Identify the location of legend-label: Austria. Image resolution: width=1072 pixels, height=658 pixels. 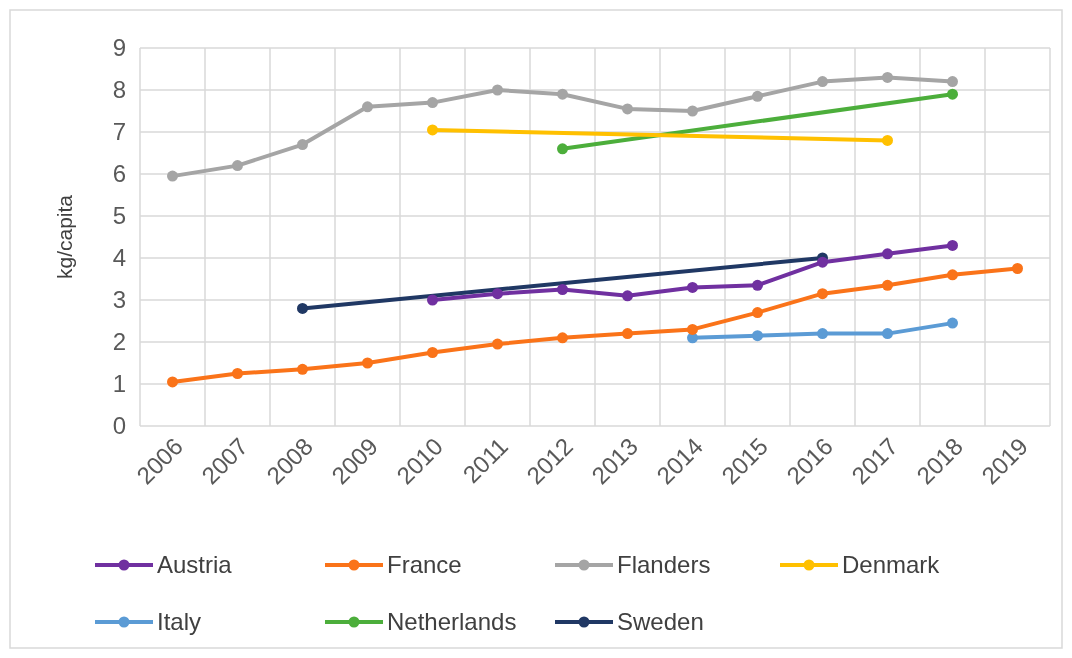
(195, 564).